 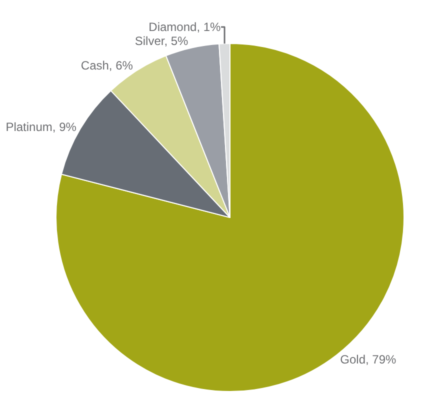 I want to click on slice-label: Diamond, 1%, so click(x=185, y=27).